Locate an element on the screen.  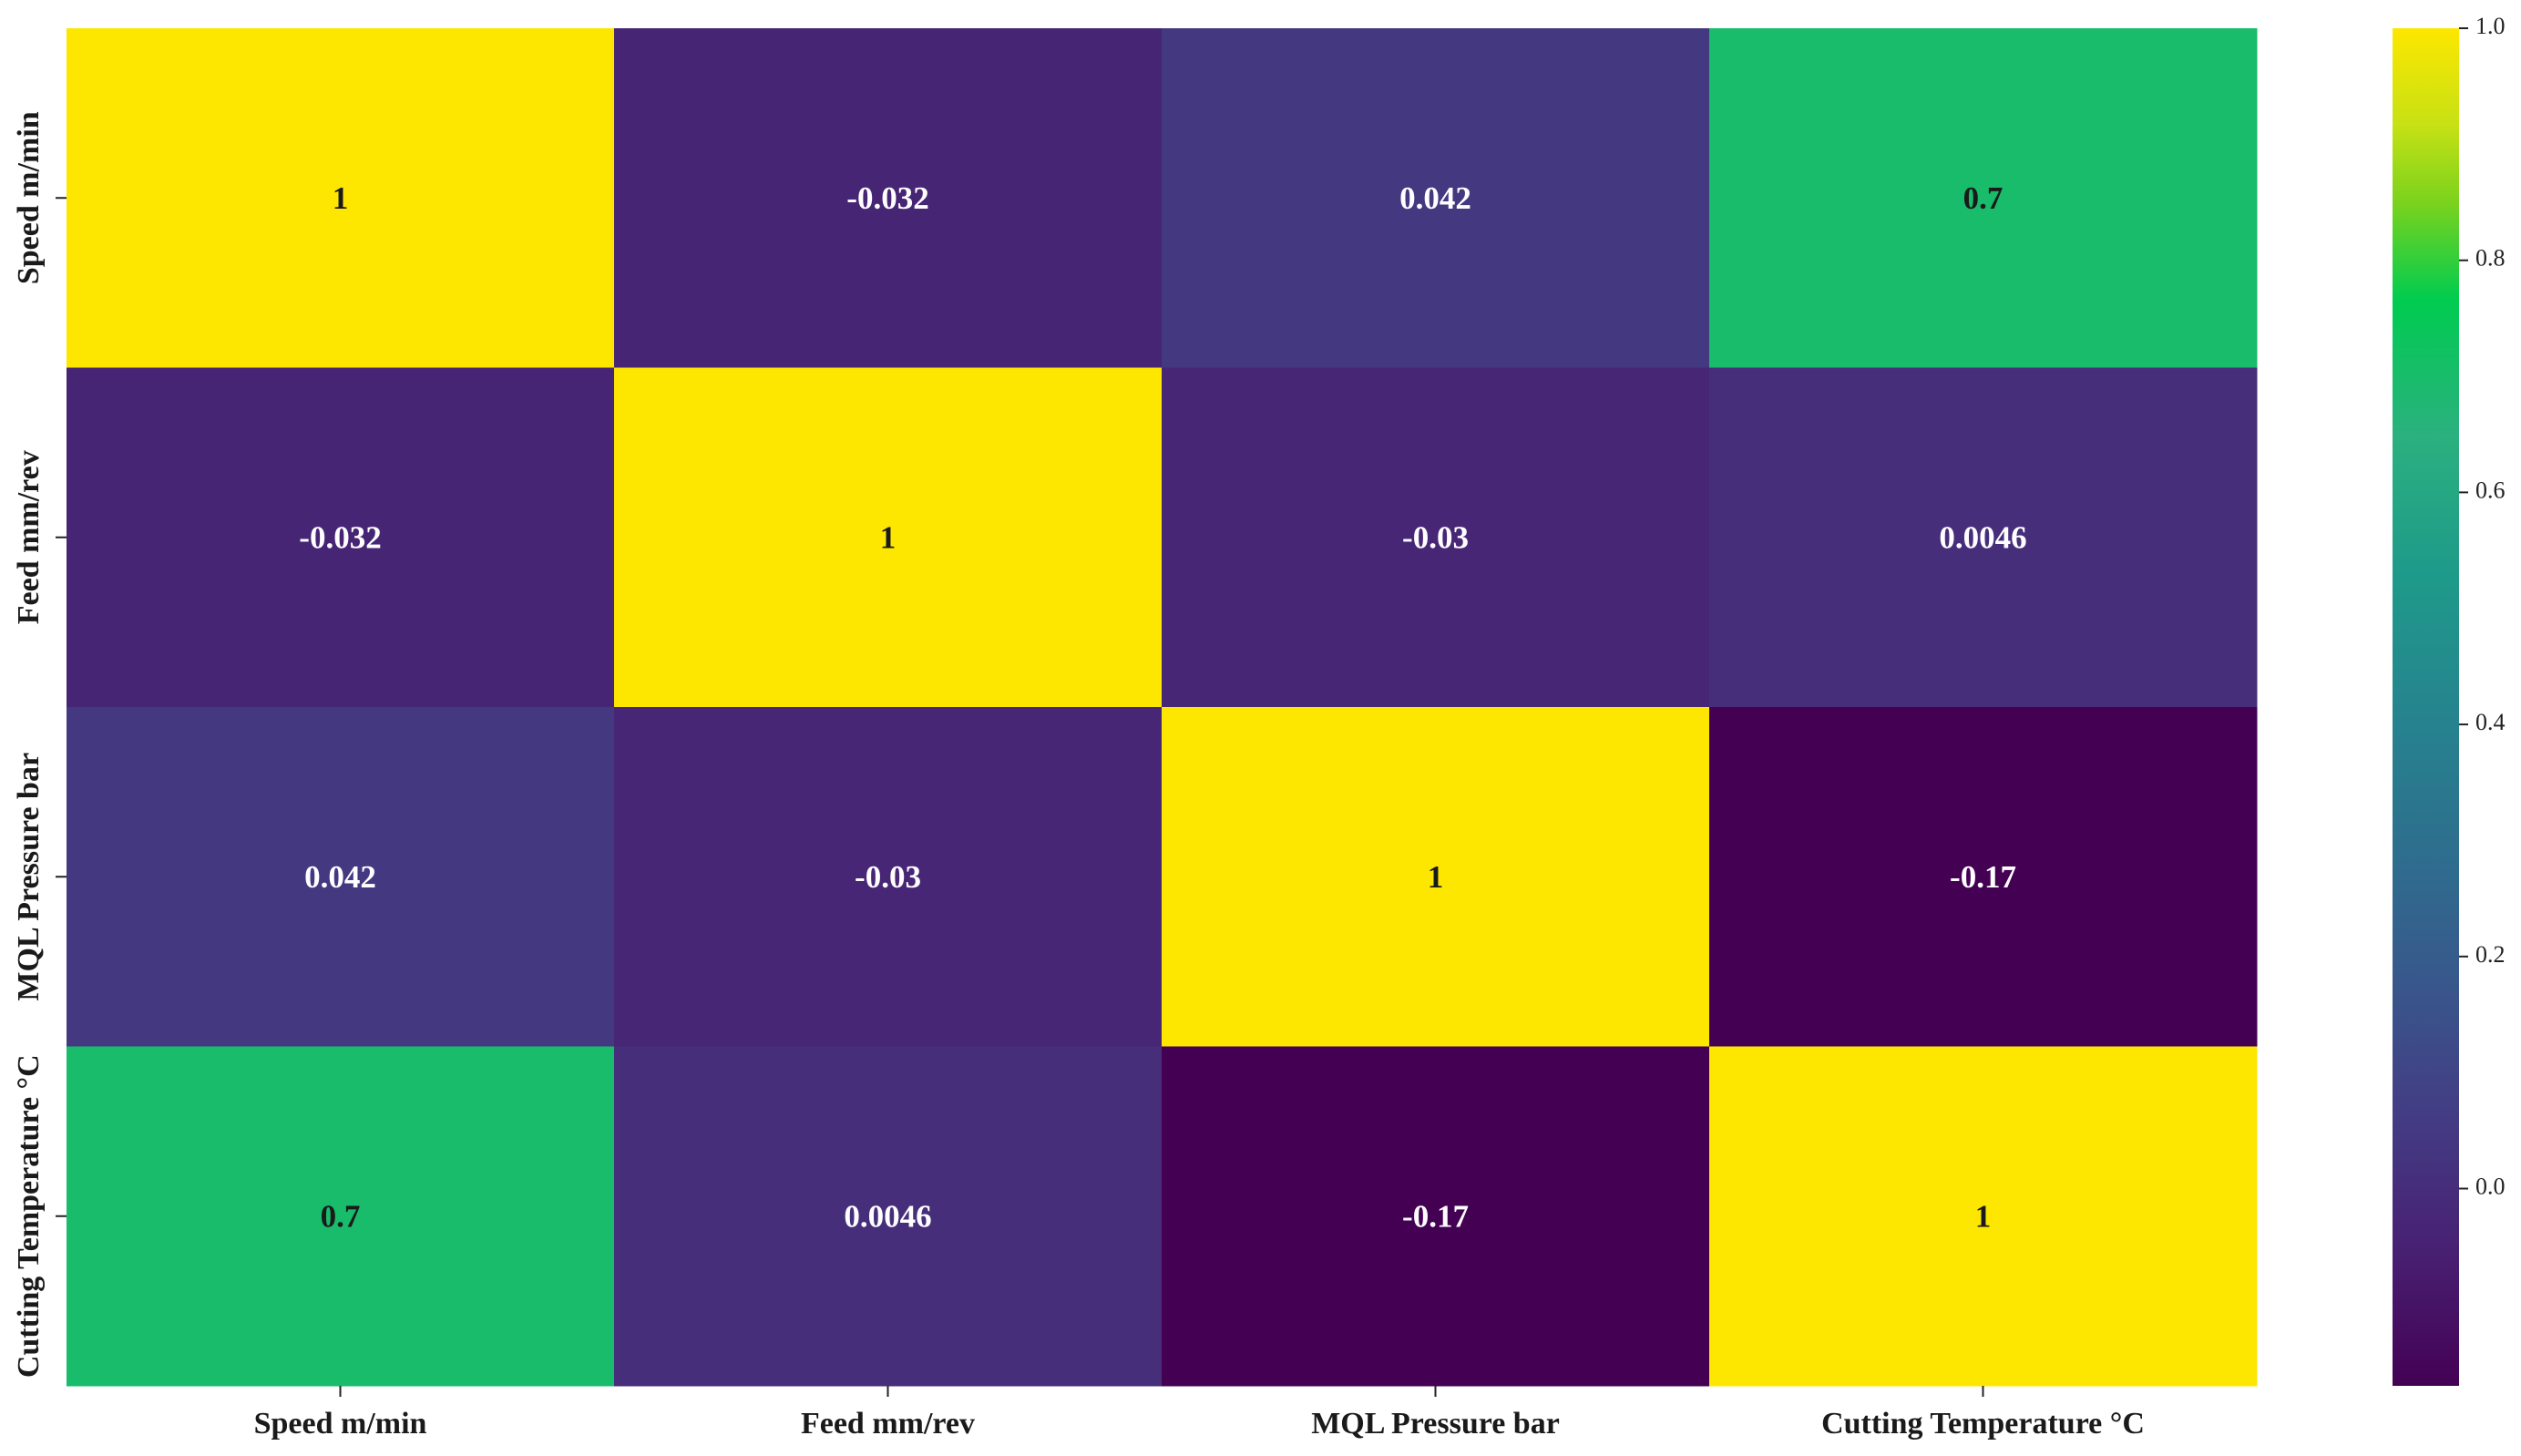
heatmap-cell-r2-c1 is located at coordinates (888, 877).